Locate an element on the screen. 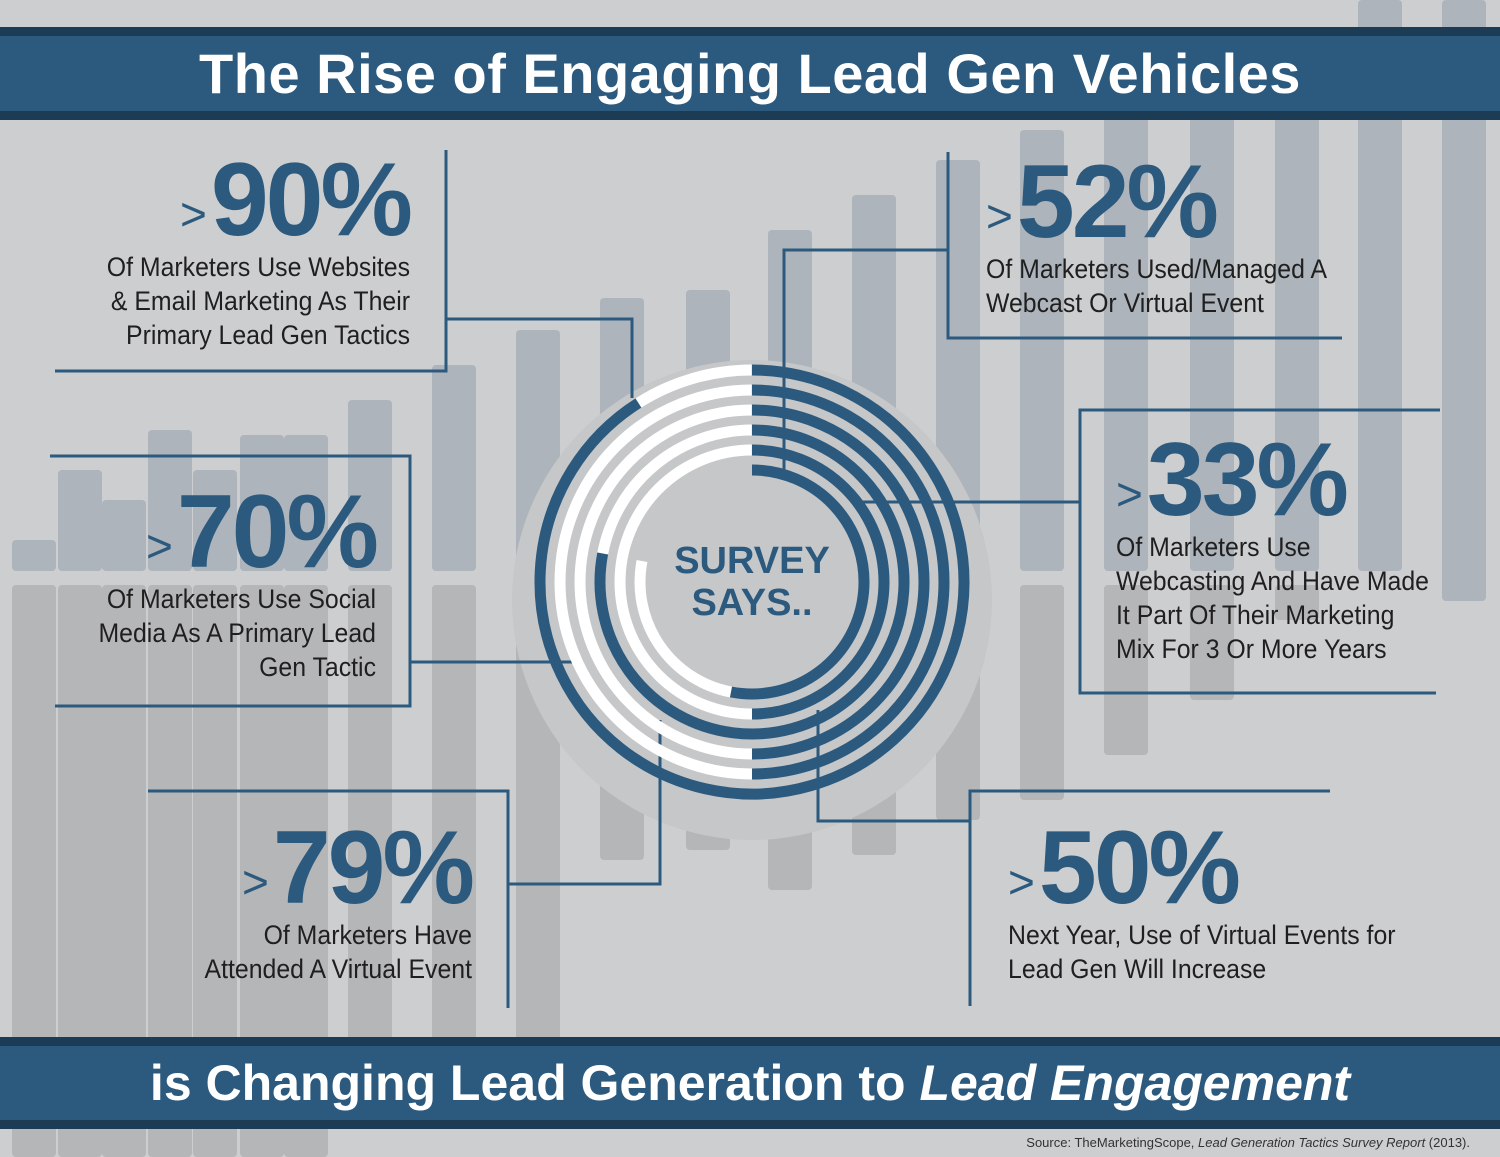  title-banner: The Rise of Engaging Lead Gen Vehicles is located at coordinates (750, 73).